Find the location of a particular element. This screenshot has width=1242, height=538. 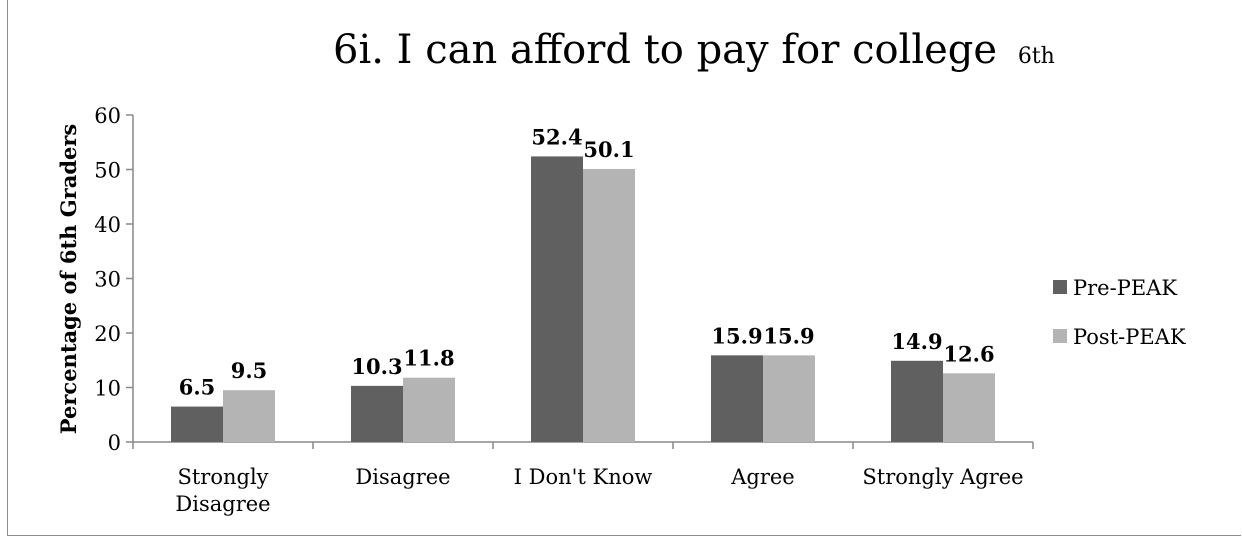

chart-title-main: 6i. I can afford to pay for college is located at coordinates (665, 50).